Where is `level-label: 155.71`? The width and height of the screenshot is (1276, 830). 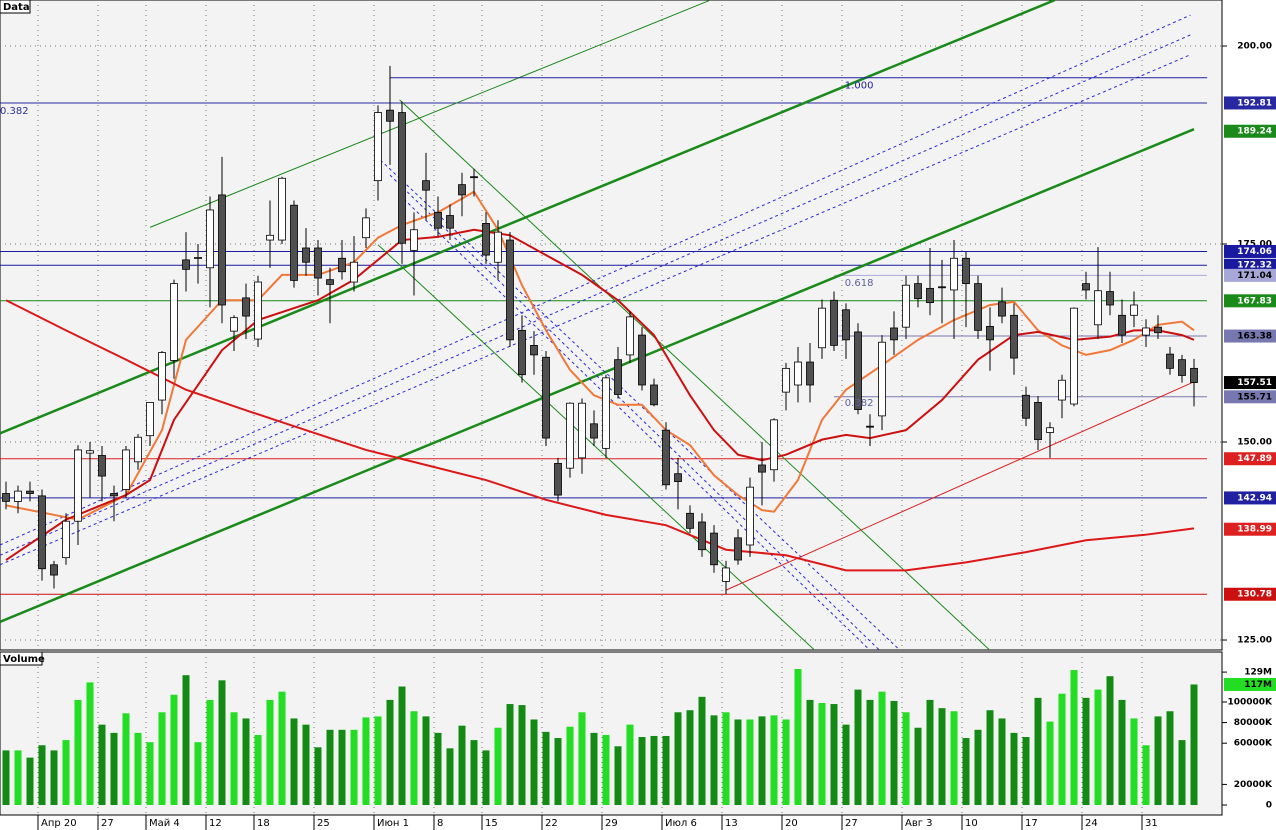
level-label: 155.71 is located at coordinates (1254, 397).